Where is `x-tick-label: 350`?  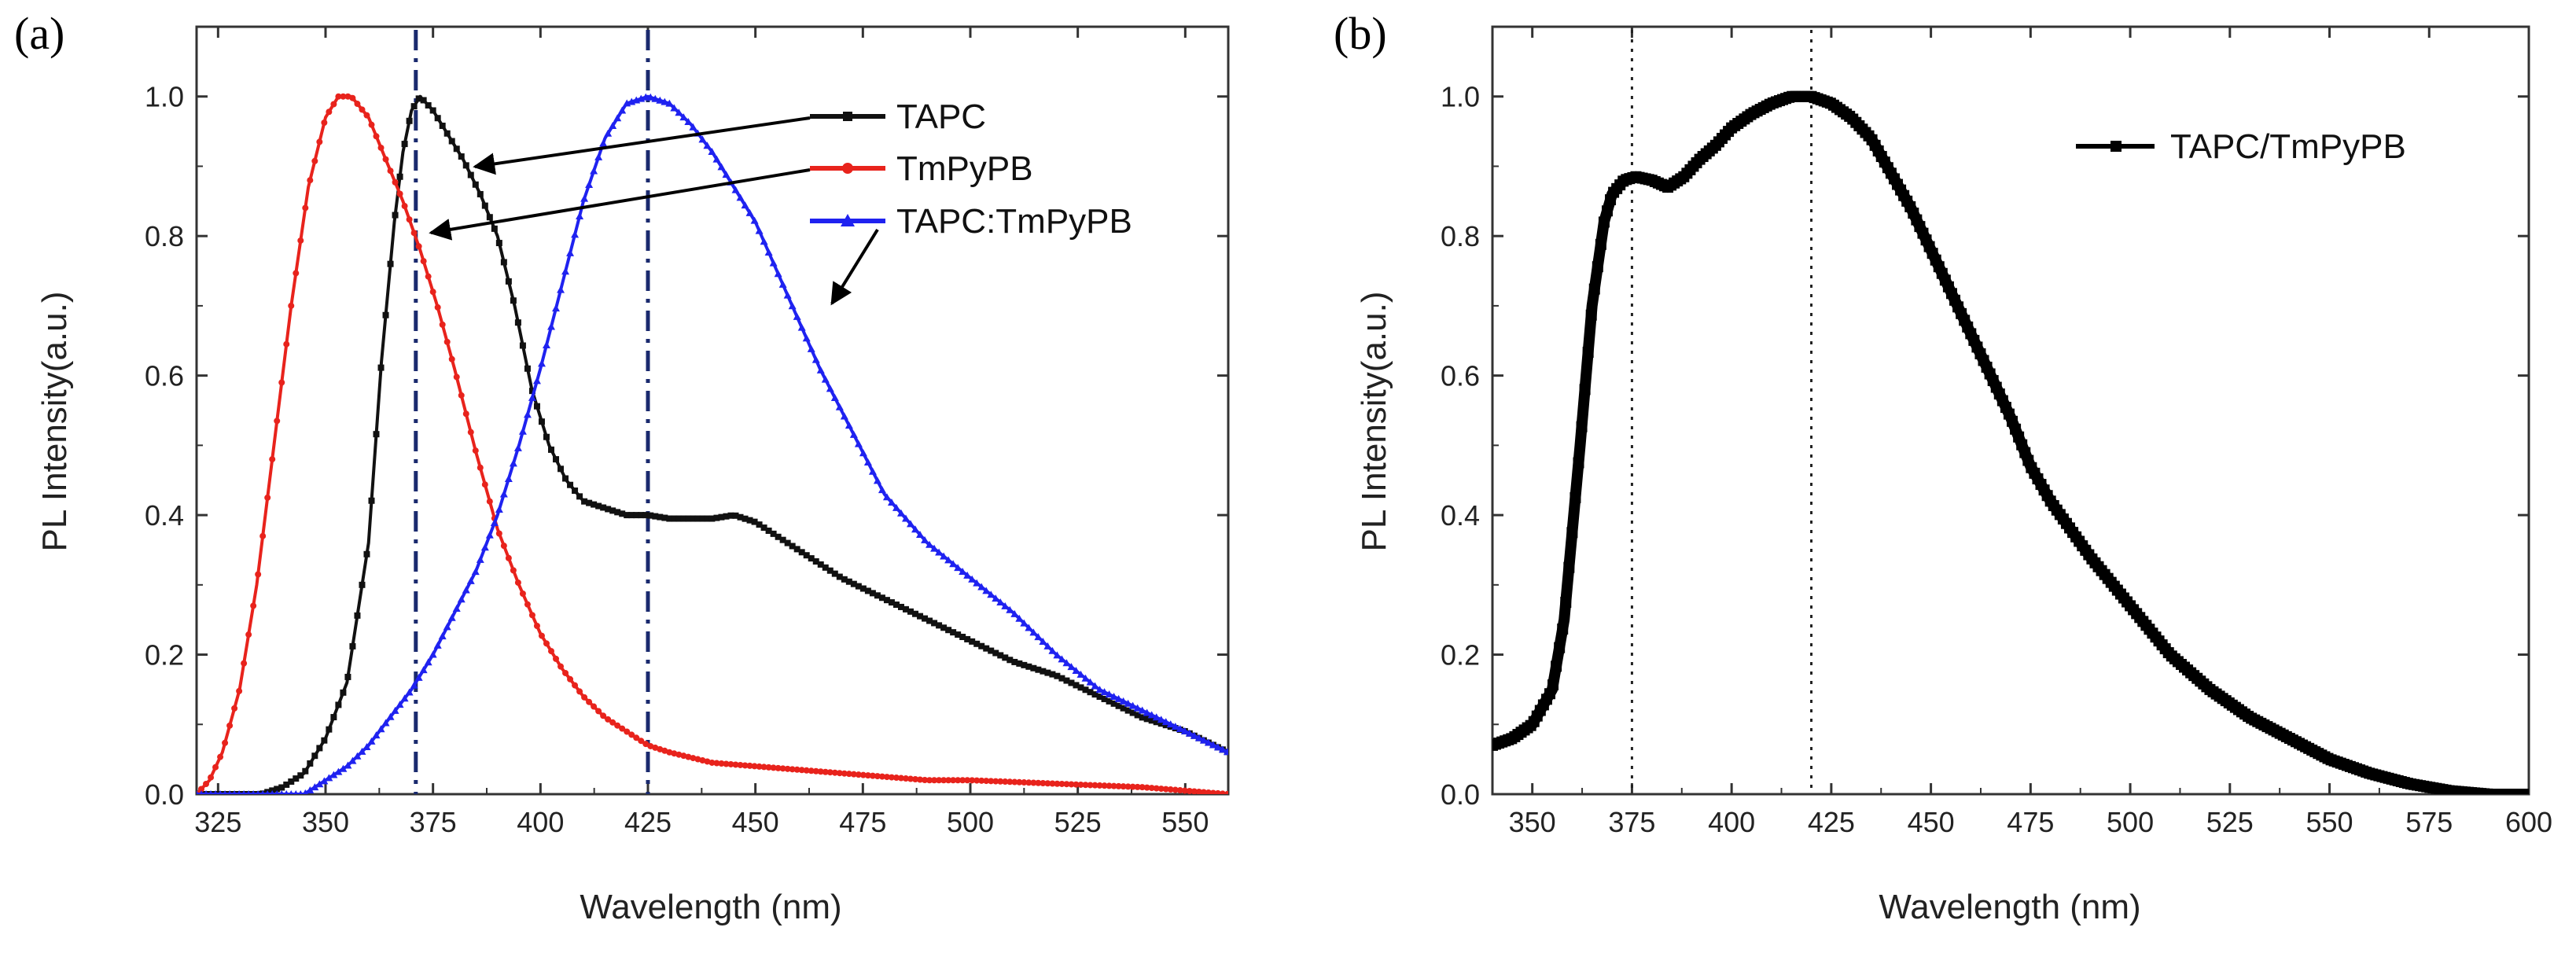 x-tick-label: 350 is located at coordinates (325, 822).